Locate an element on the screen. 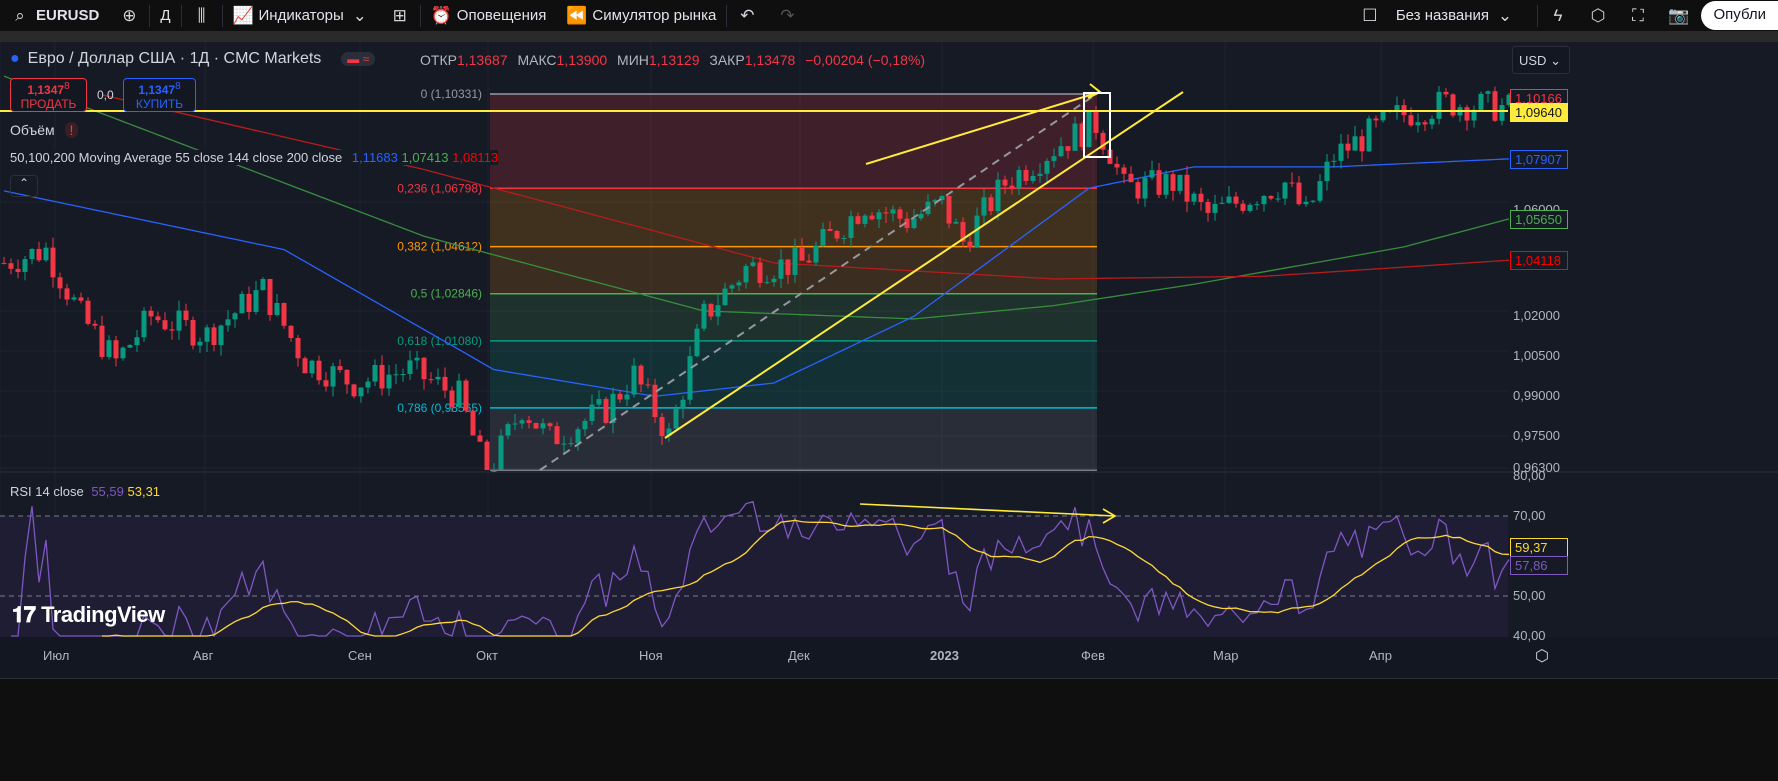 The image size is (1778, 781). templates-button: ⊞ is located at coordinates (400, 15).